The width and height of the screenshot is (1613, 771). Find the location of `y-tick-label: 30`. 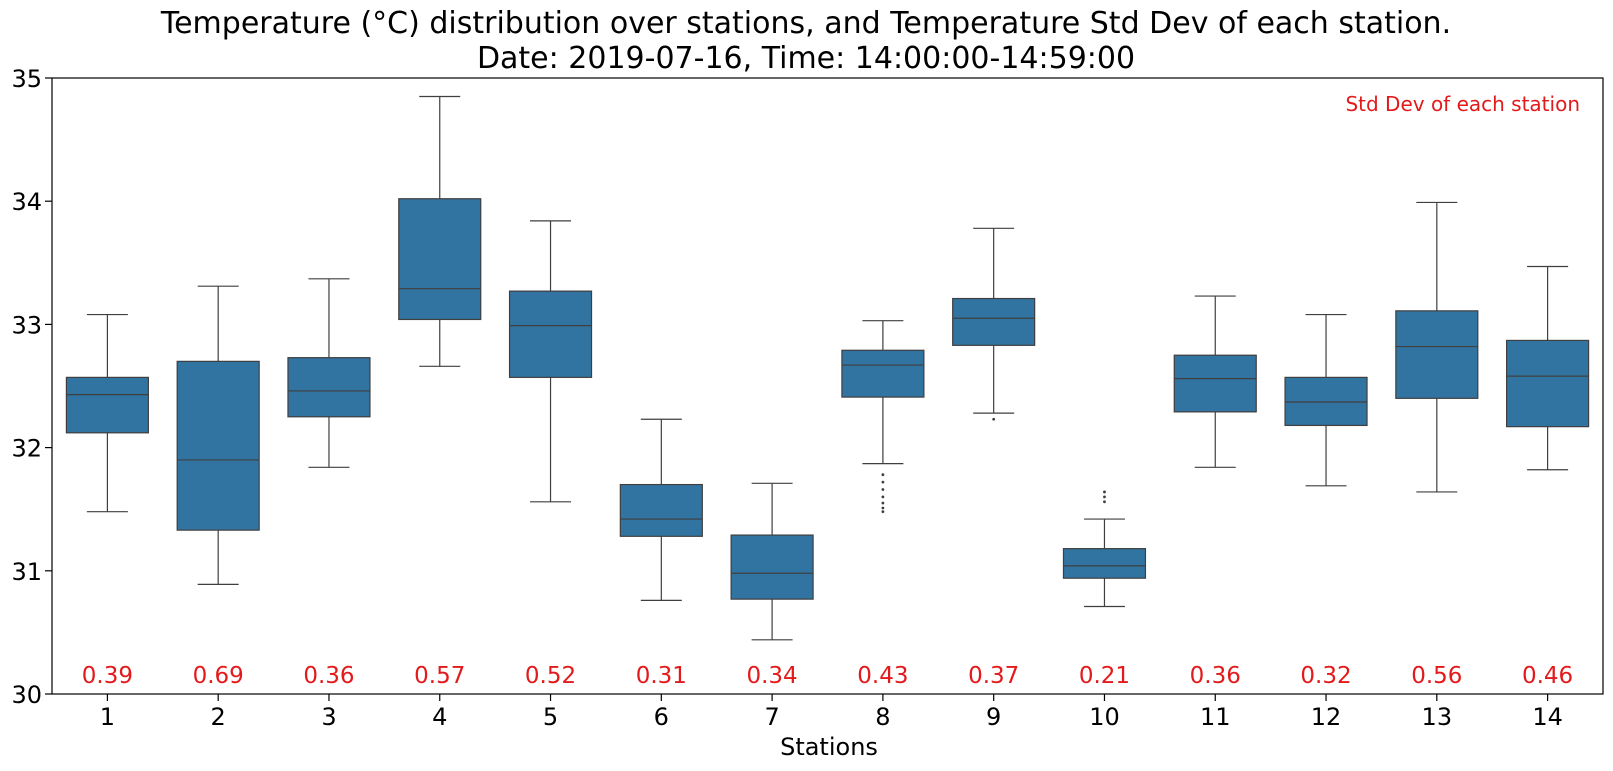

y-tick-label: 30 is located at coordinates (26, 695).